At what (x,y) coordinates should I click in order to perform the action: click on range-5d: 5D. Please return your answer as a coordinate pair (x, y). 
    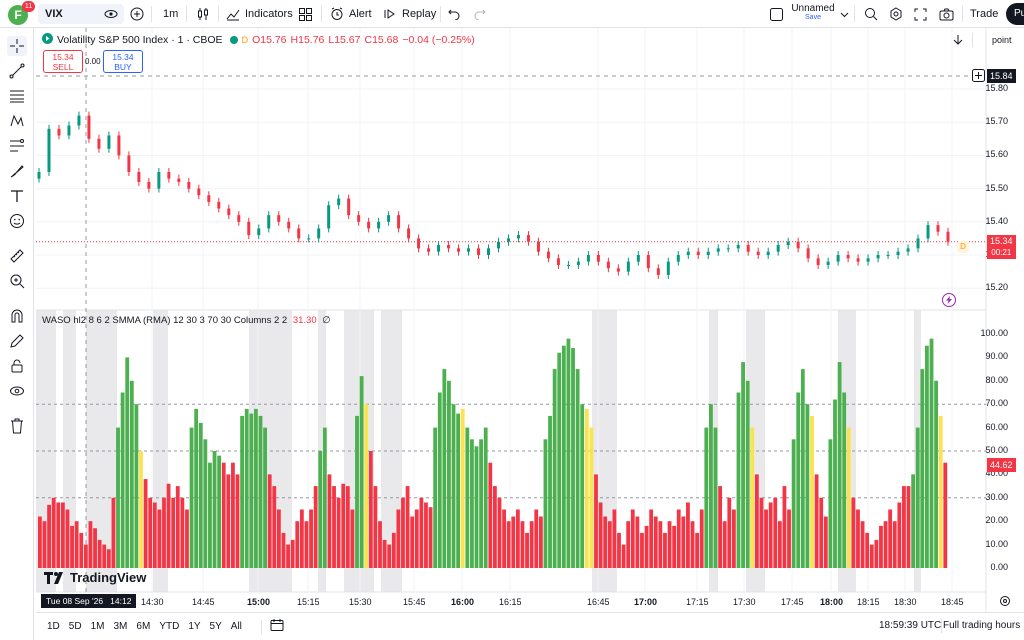
    Looking at the image, I should click on (75, 626).